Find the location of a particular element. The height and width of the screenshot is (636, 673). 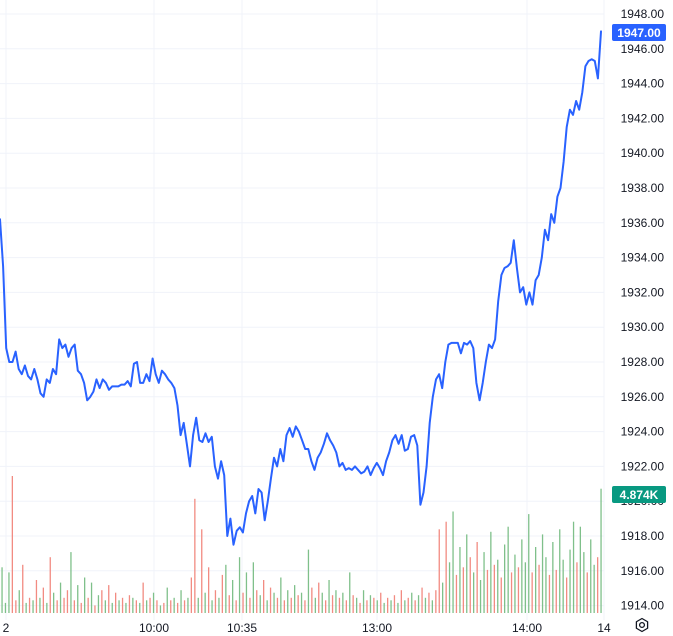

y-tick-label: 1936.00 is located at coordinates (643, 223).